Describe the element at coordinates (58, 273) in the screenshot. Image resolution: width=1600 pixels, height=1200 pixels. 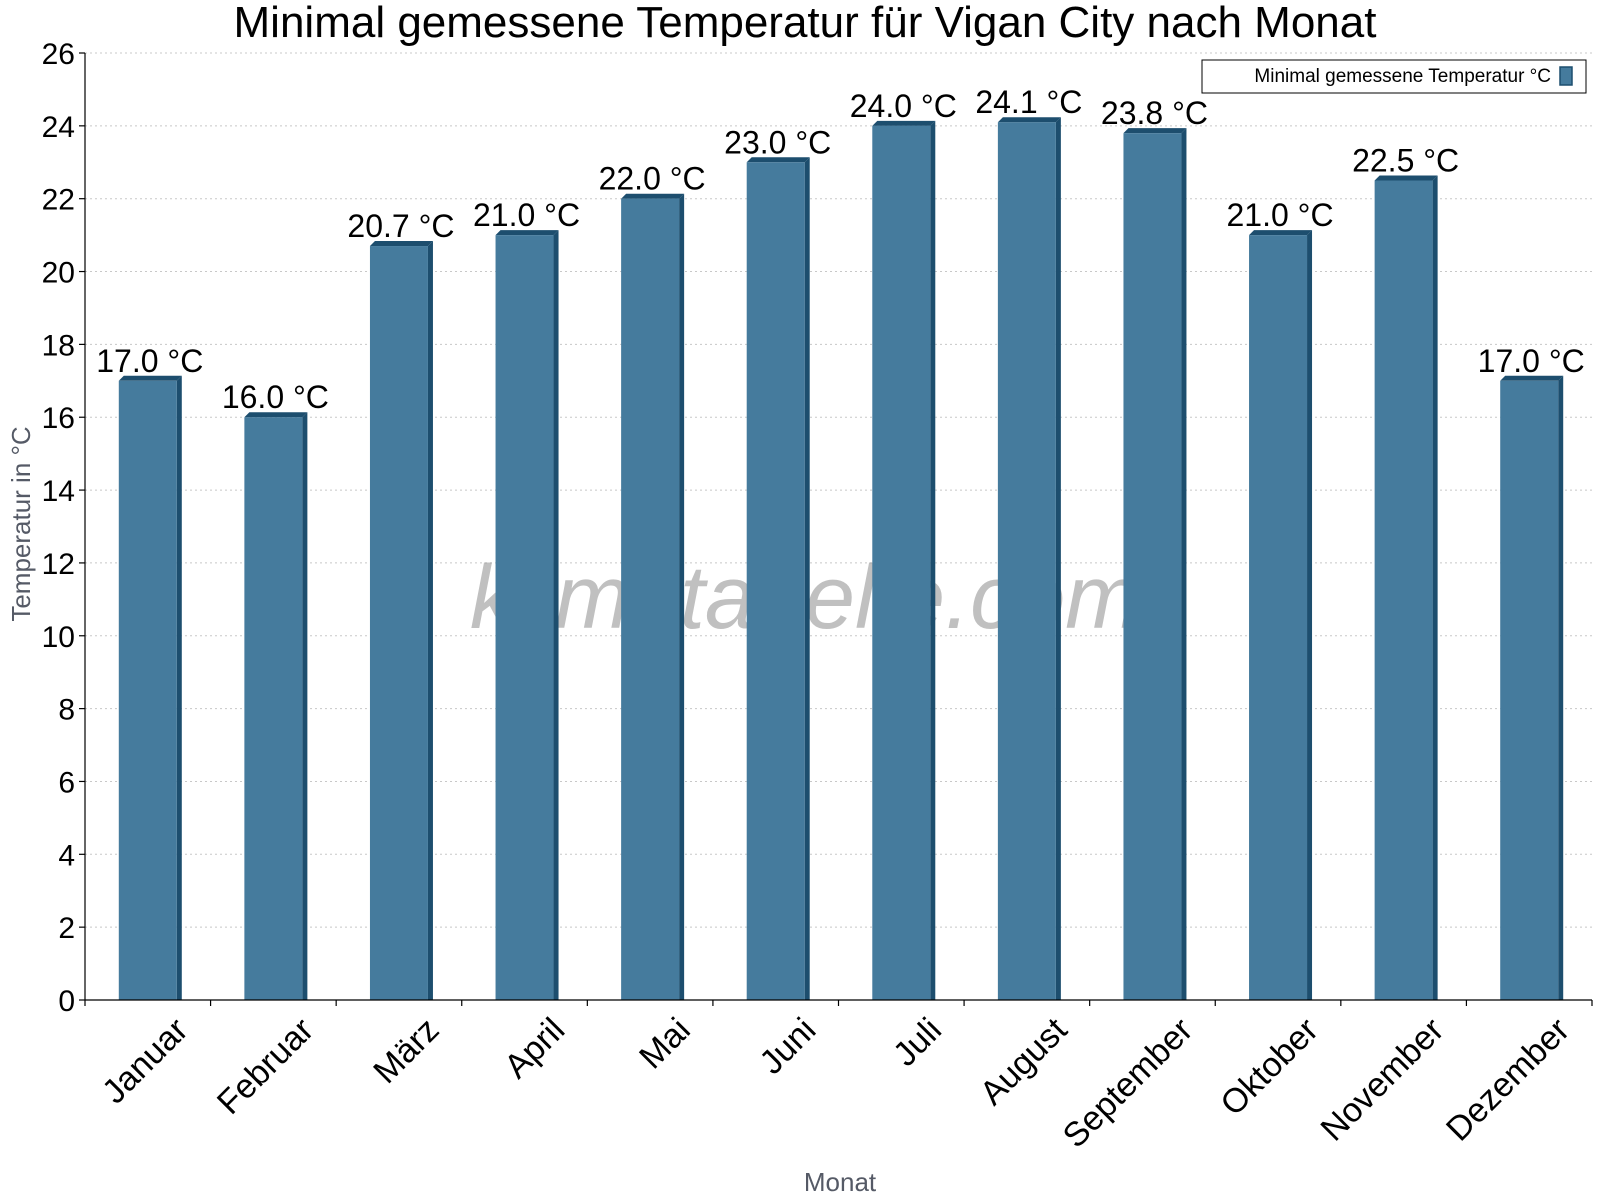
I see `y-tick-label: 20` at that location.